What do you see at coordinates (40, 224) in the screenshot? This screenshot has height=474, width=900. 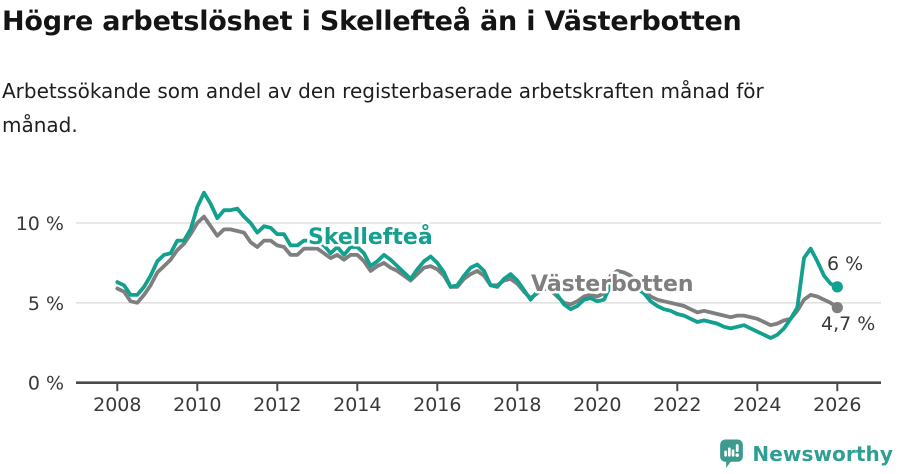 I see `y-axis-label-10: 10 %` at bounding box center [40, 224].